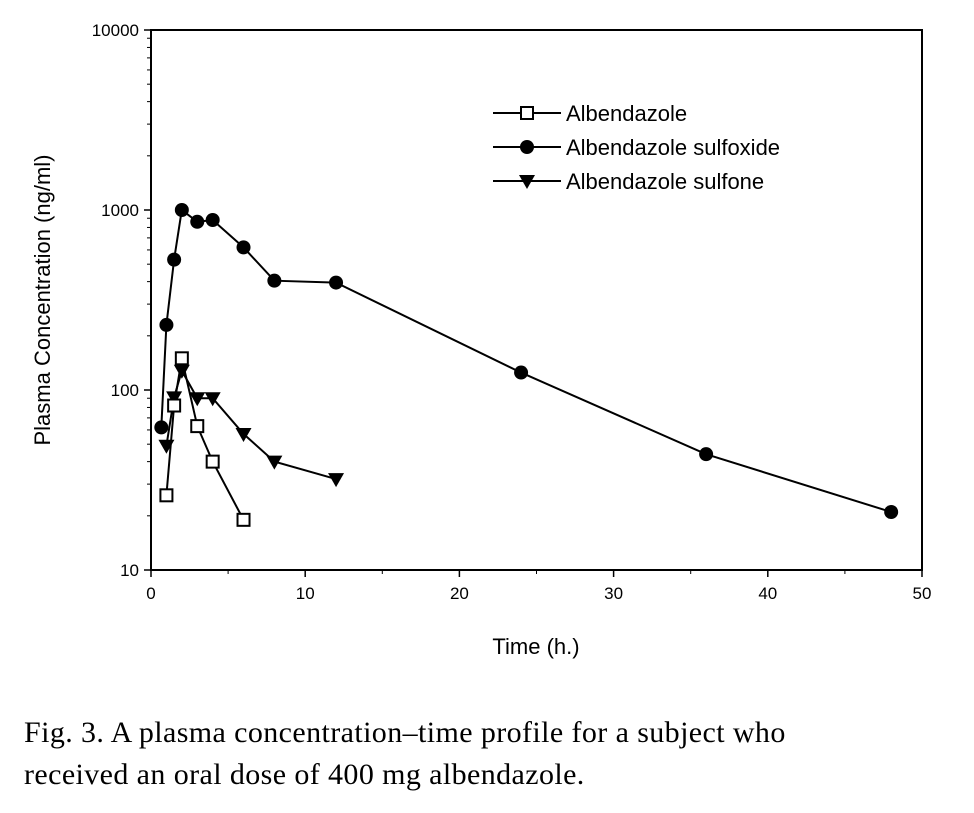 The height and width of the screenshot is (813, 974). Describe the element at coordinates (115, 30) in the screenshot. I see `y-tick-label: 10000` at that location.